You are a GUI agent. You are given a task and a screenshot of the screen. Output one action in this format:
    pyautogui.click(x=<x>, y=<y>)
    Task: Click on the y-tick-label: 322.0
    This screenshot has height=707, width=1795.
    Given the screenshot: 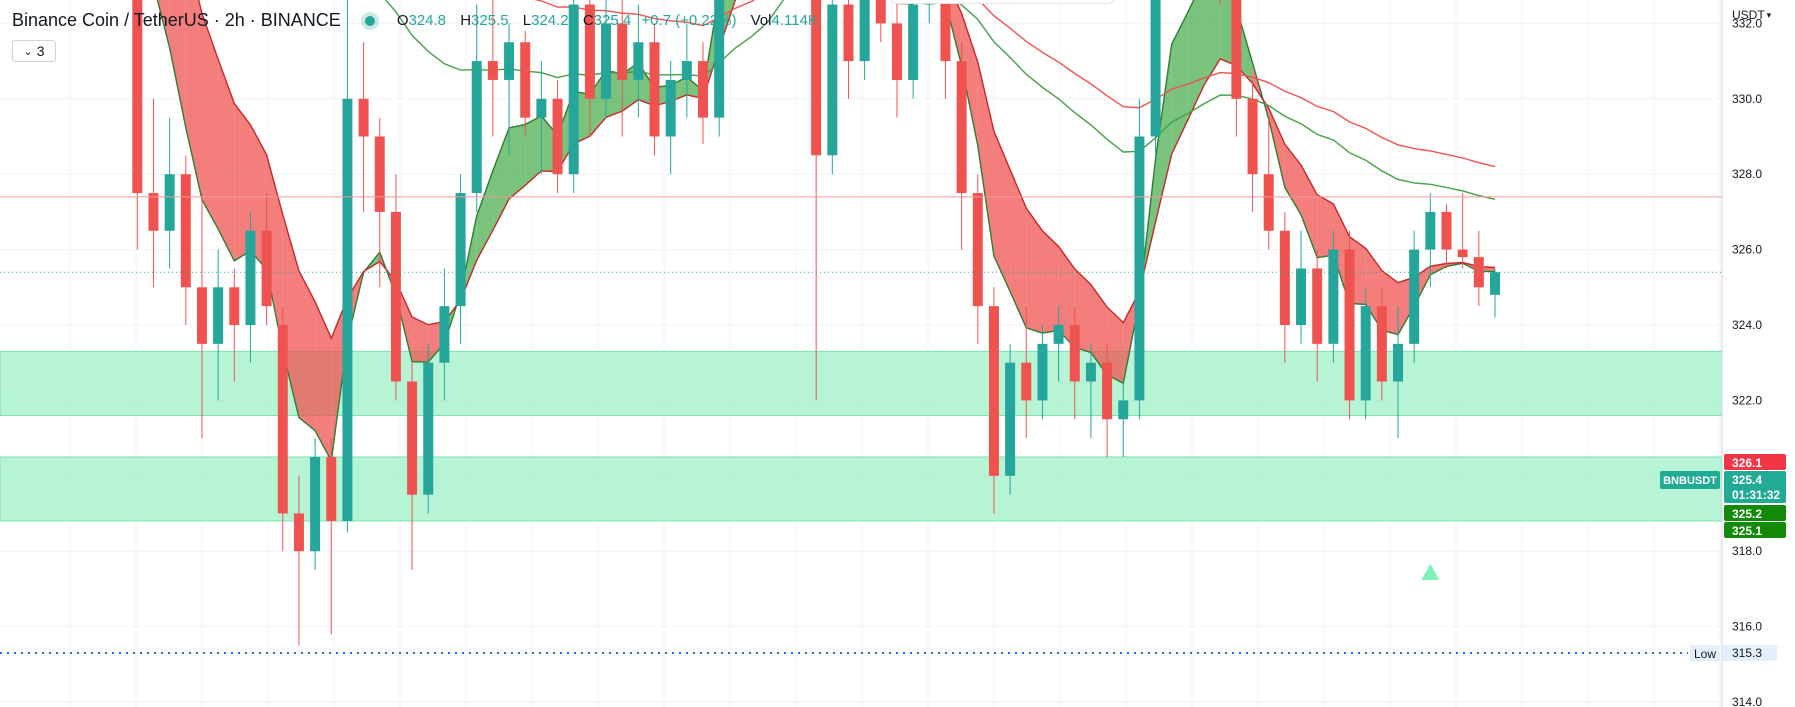 What is the action you would take?
    pyautogui.click(x=1747, y=400)
    